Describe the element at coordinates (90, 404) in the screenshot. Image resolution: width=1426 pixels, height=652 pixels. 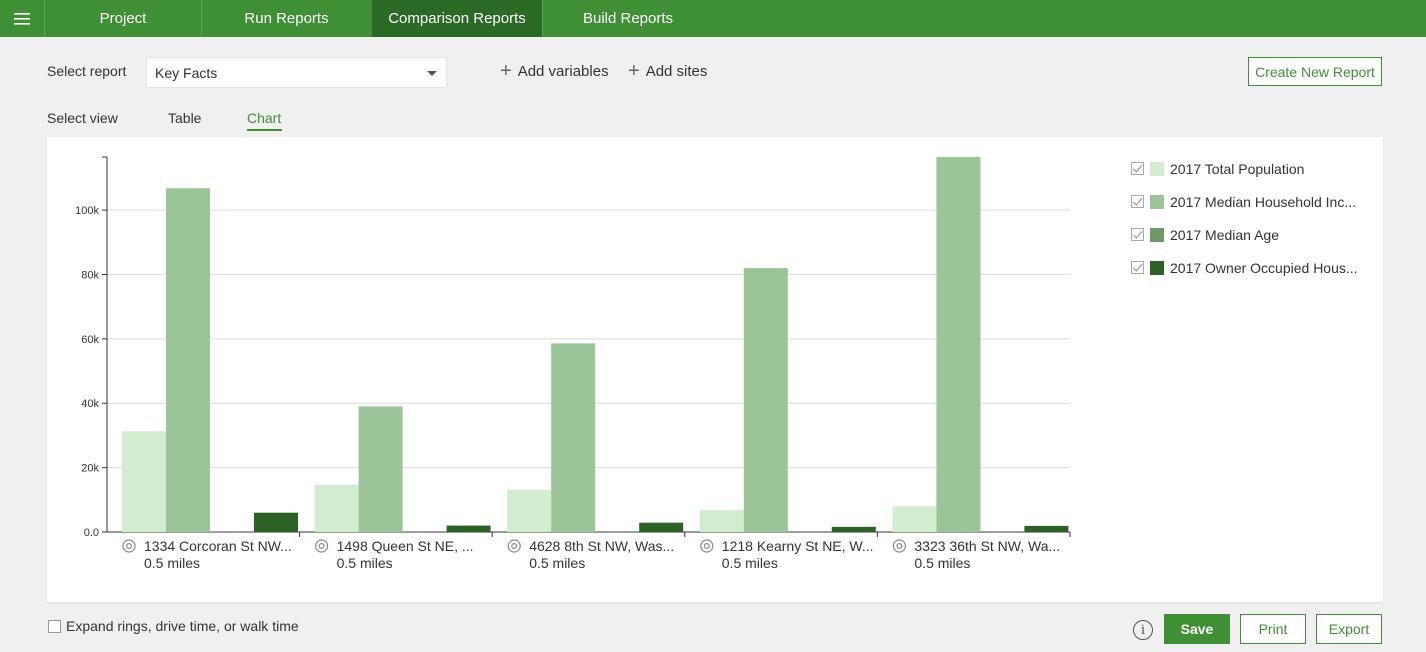
I see `y-tick-label: 40k` at that location.